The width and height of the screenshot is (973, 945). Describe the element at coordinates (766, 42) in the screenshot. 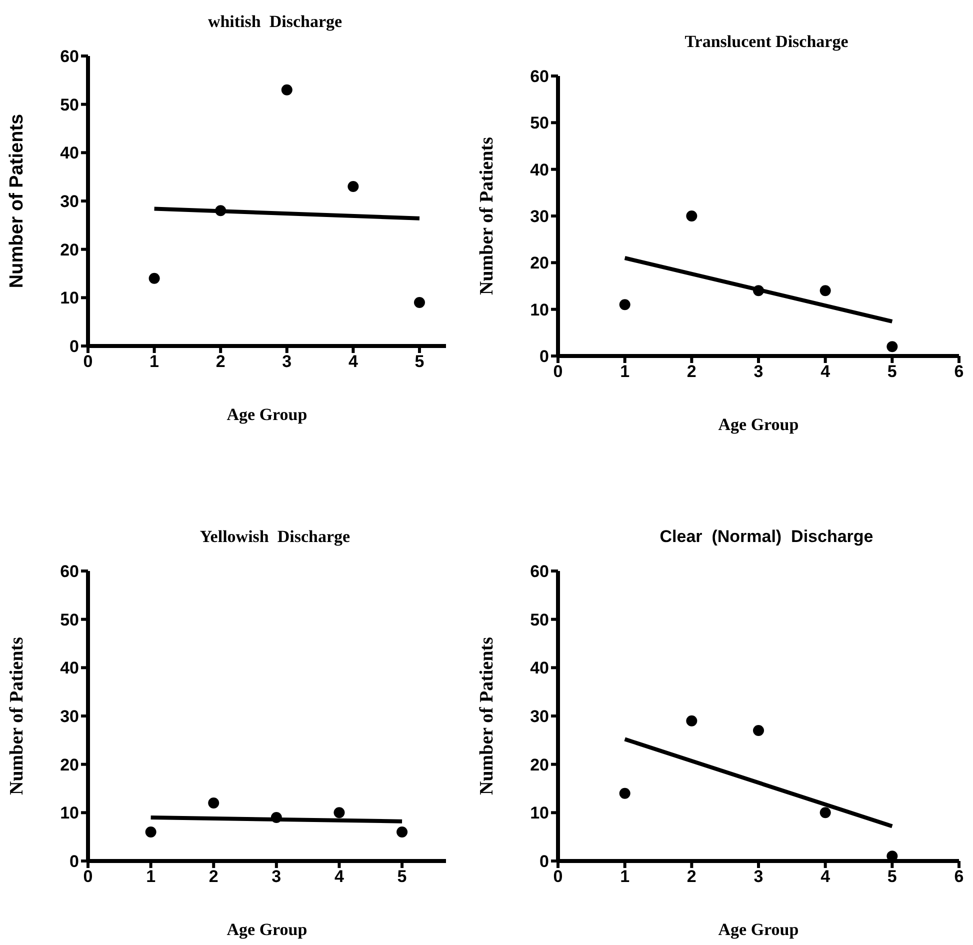

I see `chart-title: Translucent Discharge` at that location.